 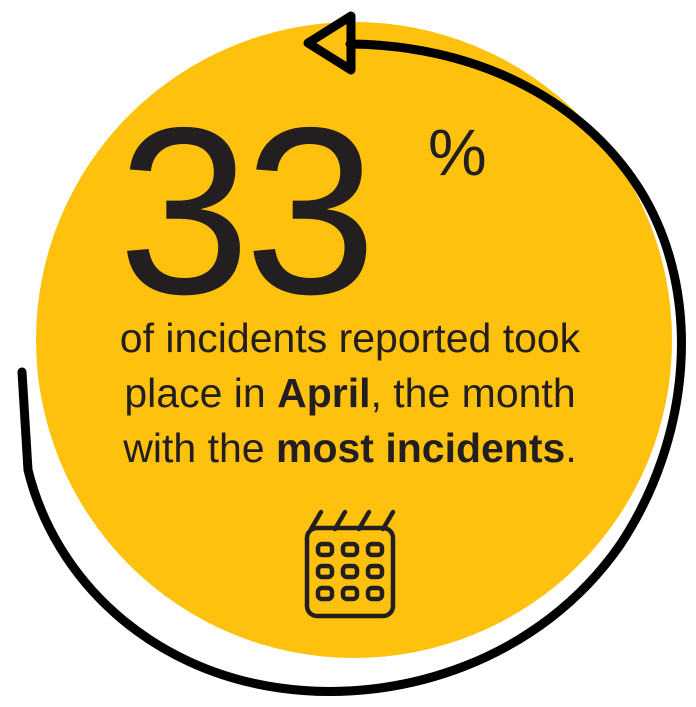 What do you see at coordinates (420, 448) in the screenshot?
I see `caption-emphasis: most incidents` at bounding box center [420, 448].